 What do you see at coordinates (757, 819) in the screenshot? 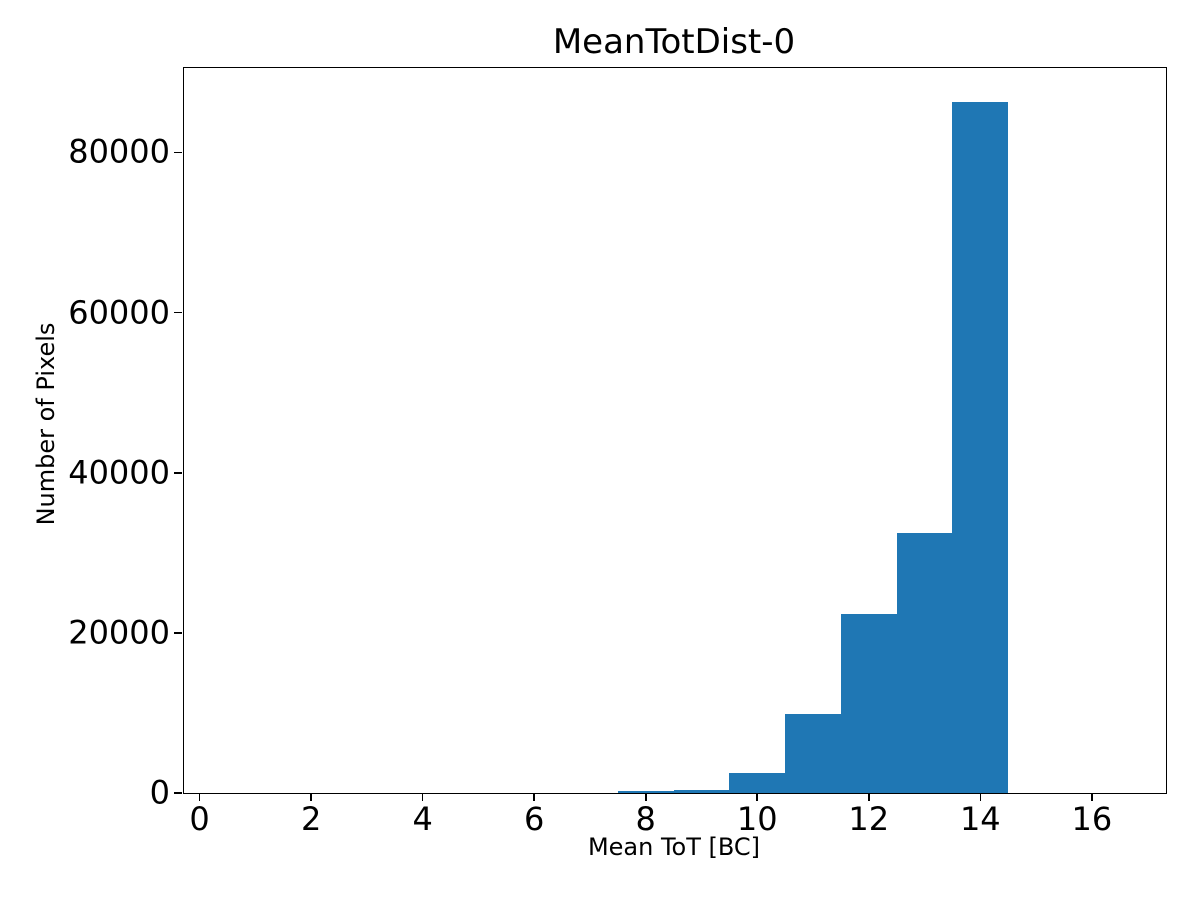
I see `x-tick-label: 10` at bounding box center [757, 819].